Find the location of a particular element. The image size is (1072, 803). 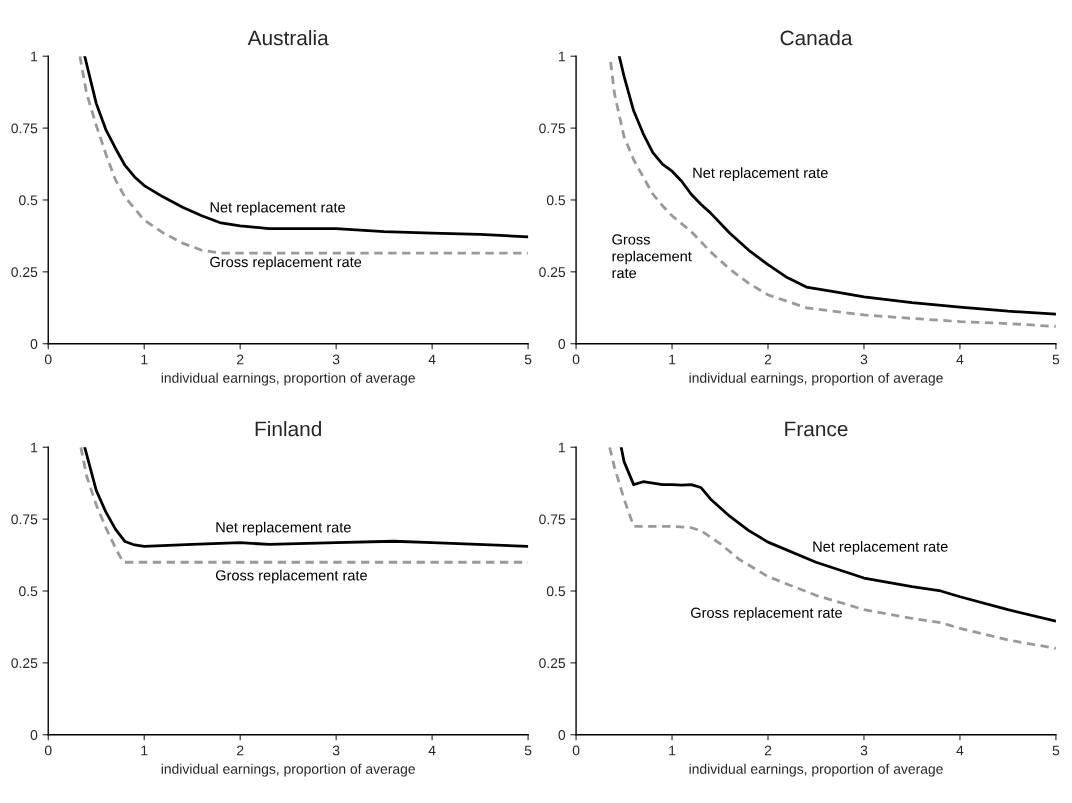

chart-title: Finland is located at coordinates (288, 429).